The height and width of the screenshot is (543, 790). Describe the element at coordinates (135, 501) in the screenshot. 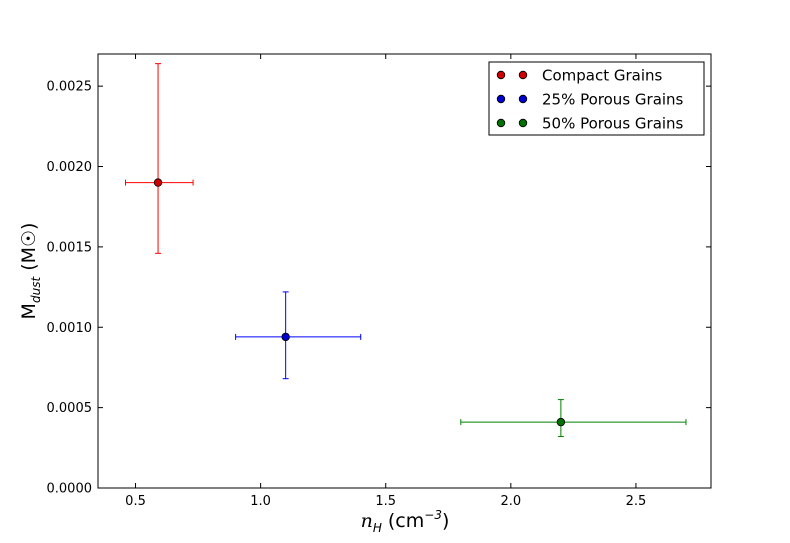

I see `x-tick-label: 0.5` at that location.